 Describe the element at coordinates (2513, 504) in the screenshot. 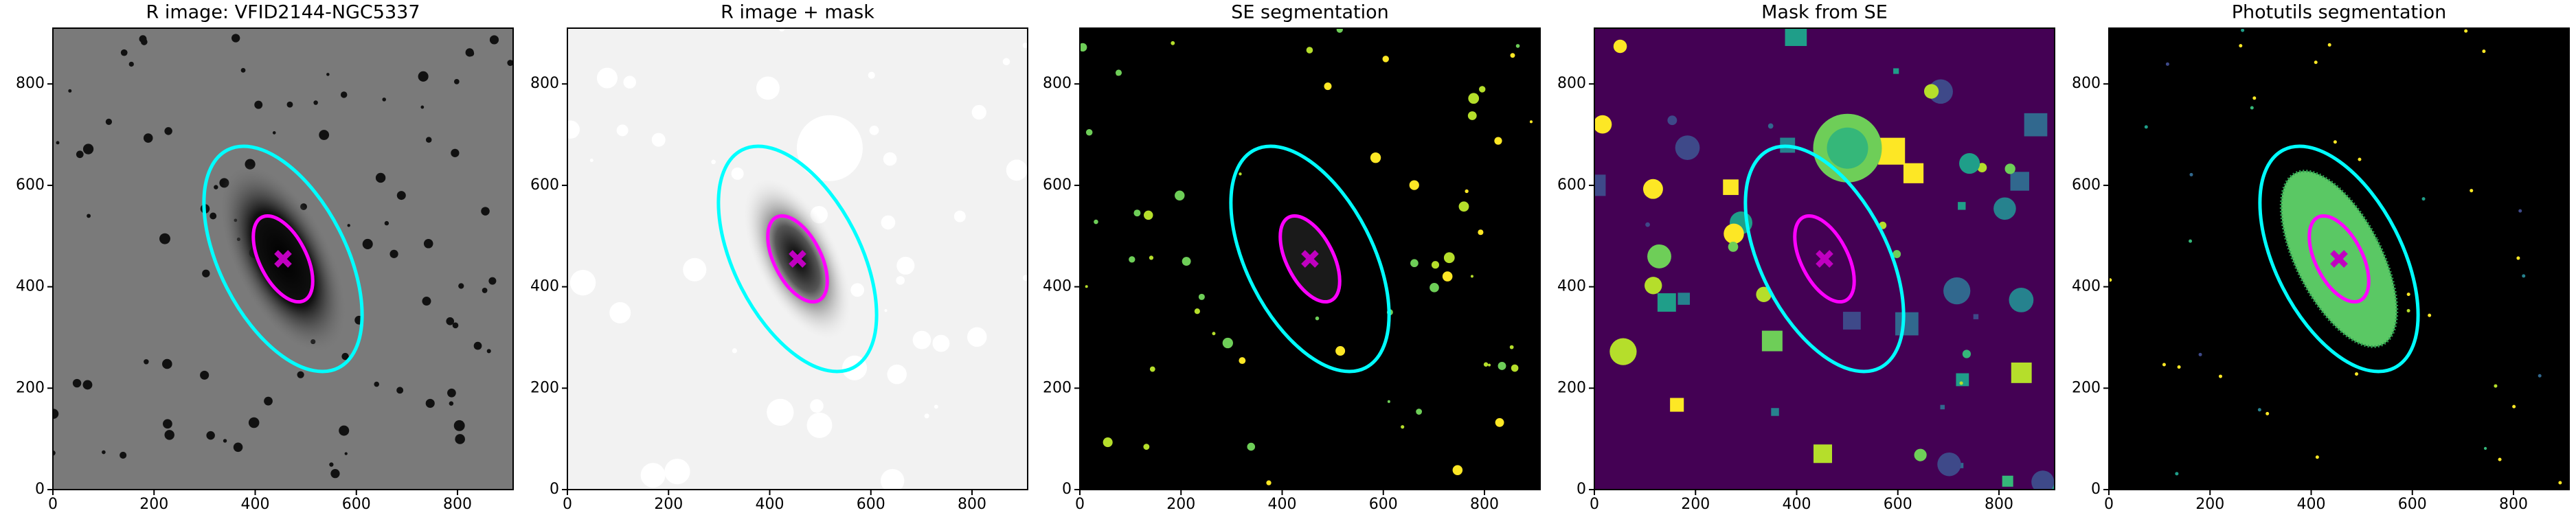

I see `x-tick-label: 800` at that location.